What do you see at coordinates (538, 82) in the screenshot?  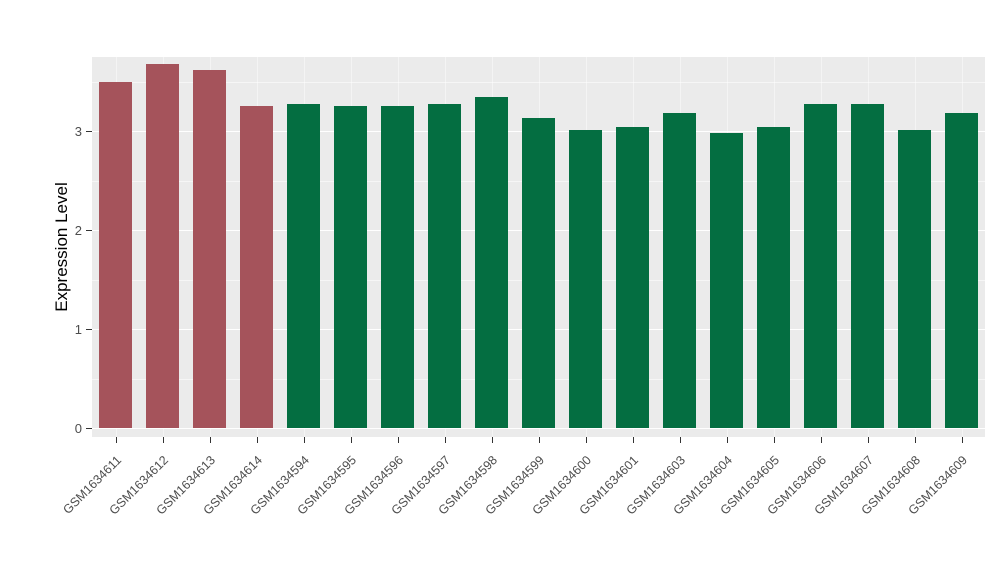 I see `gridline-minor` at bounding box center [538, 82].